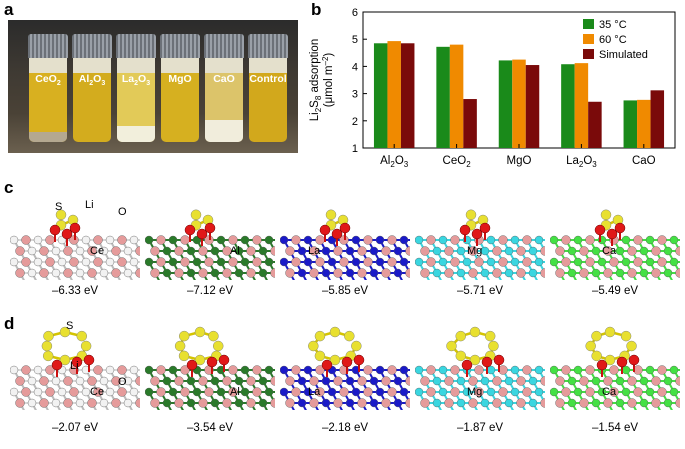 The image size is (685, 449). I want to click on x-tick-label-part: La, so click(572, 161).